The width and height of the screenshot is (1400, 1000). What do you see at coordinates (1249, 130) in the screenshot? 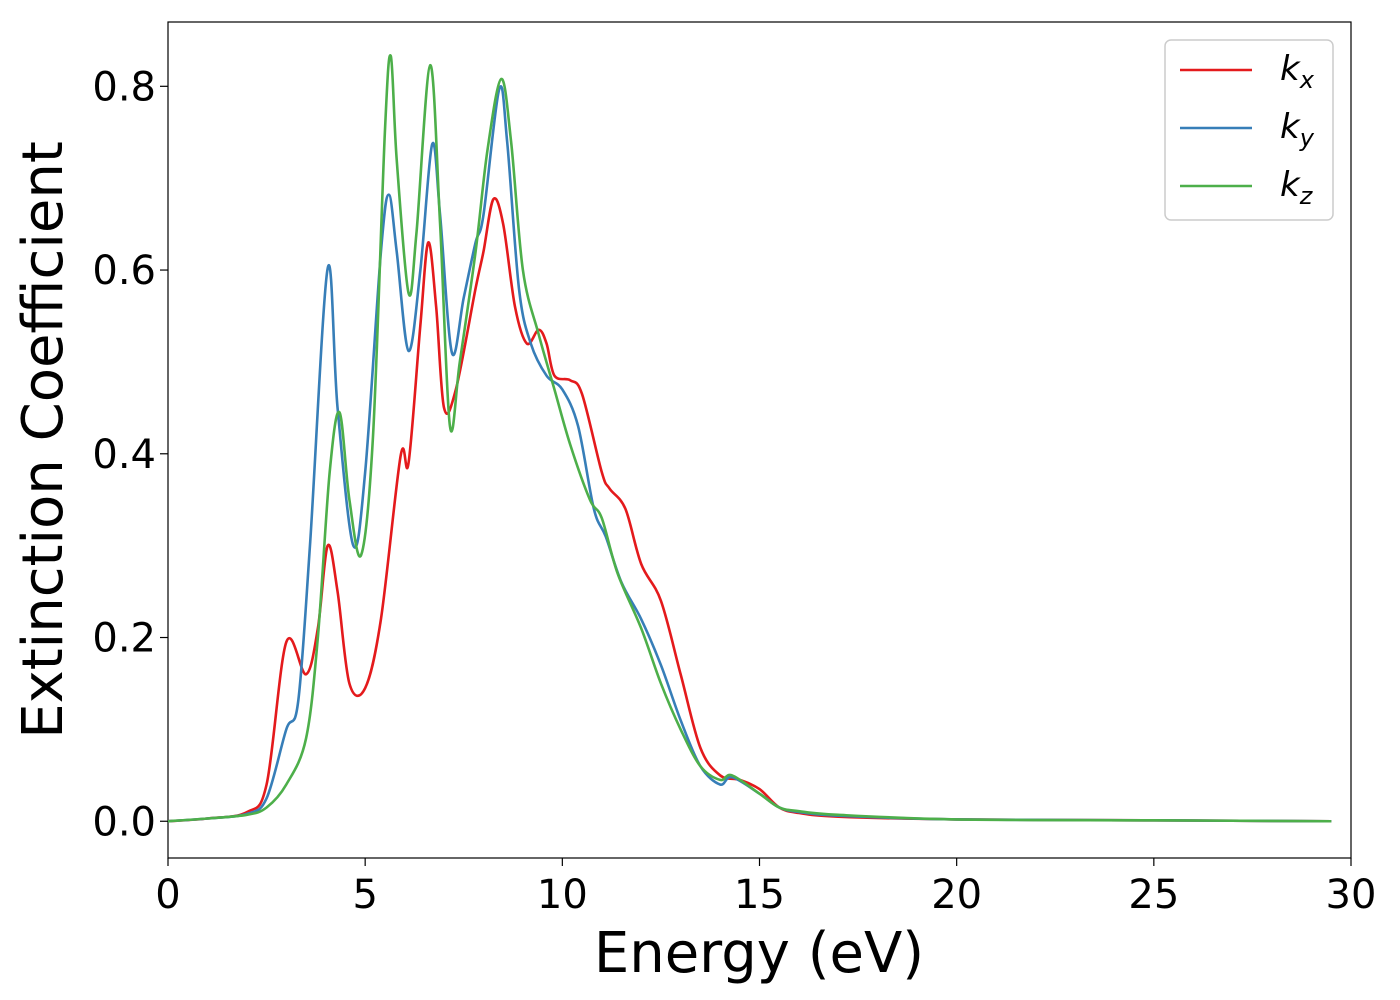
I see `legend-frame` at bounding box center [1249, 130].